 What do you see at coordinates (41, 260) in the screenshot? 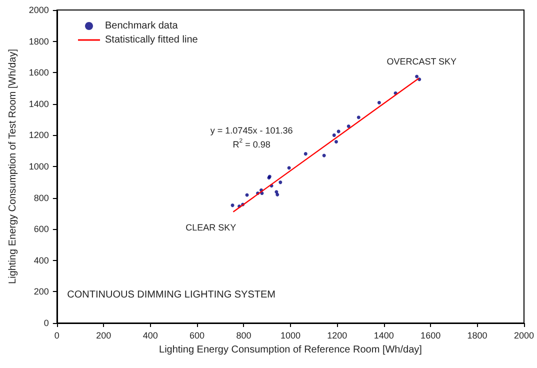
I see `y-tick-label: 400` at bounding box center [41, 260].